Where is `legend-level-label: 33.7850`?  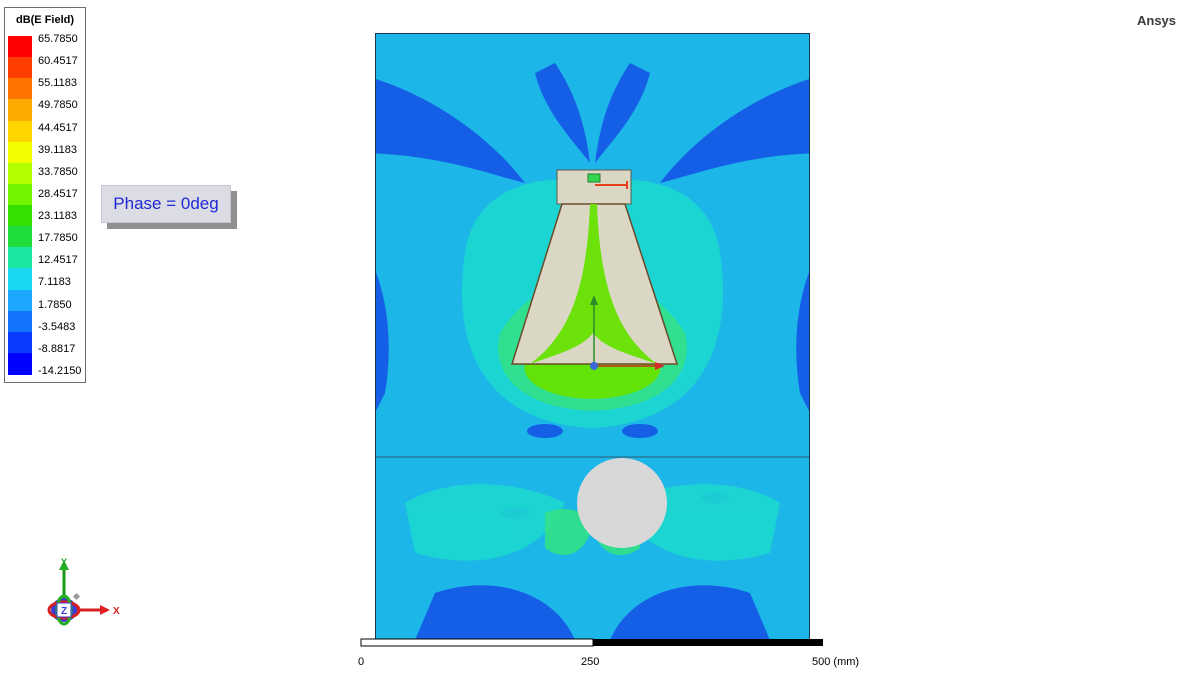
legend-level-label: 33.7850 is located at coordinates (58, 171).